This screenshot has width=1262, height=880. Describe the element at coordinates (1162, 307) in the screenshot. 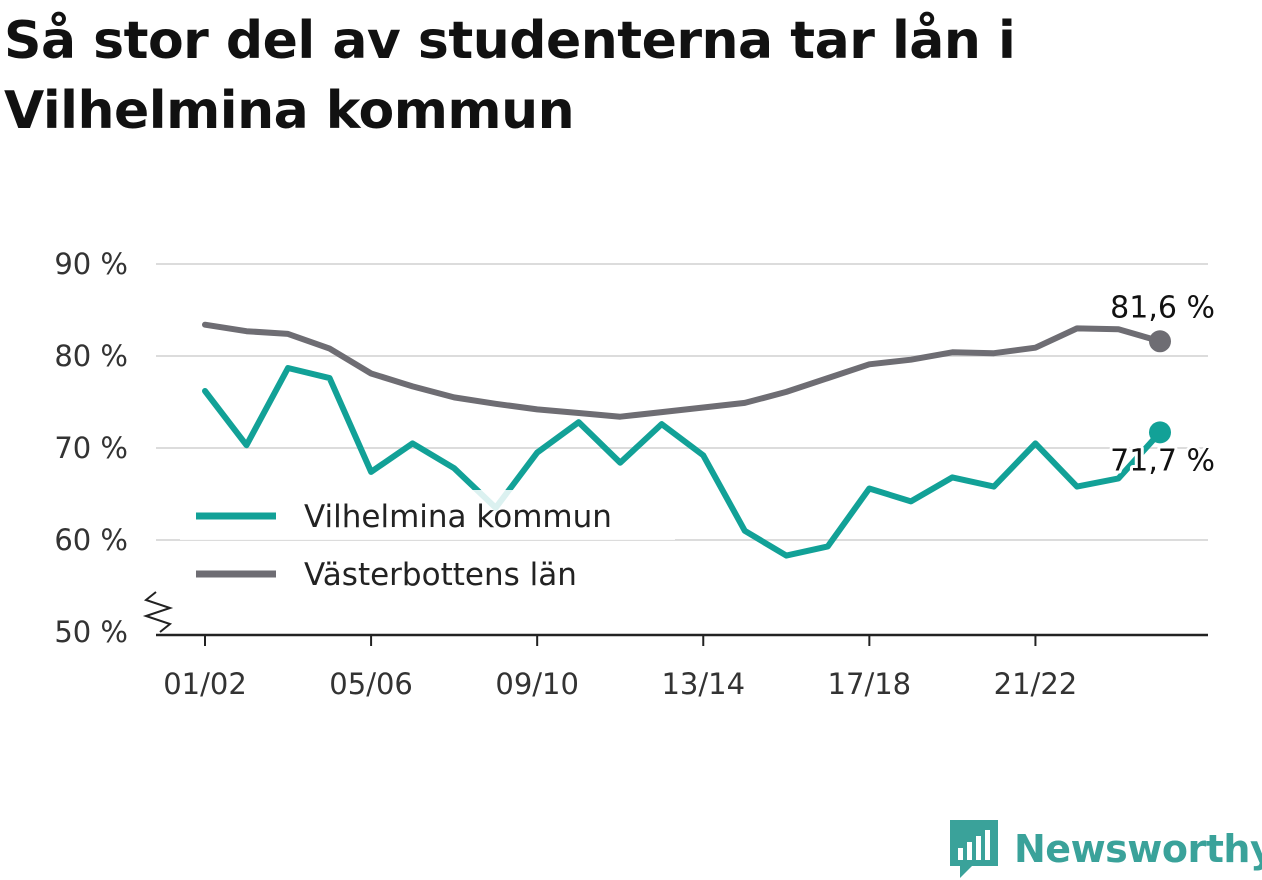

I see `end-value-label: 81,6 %` at that location.